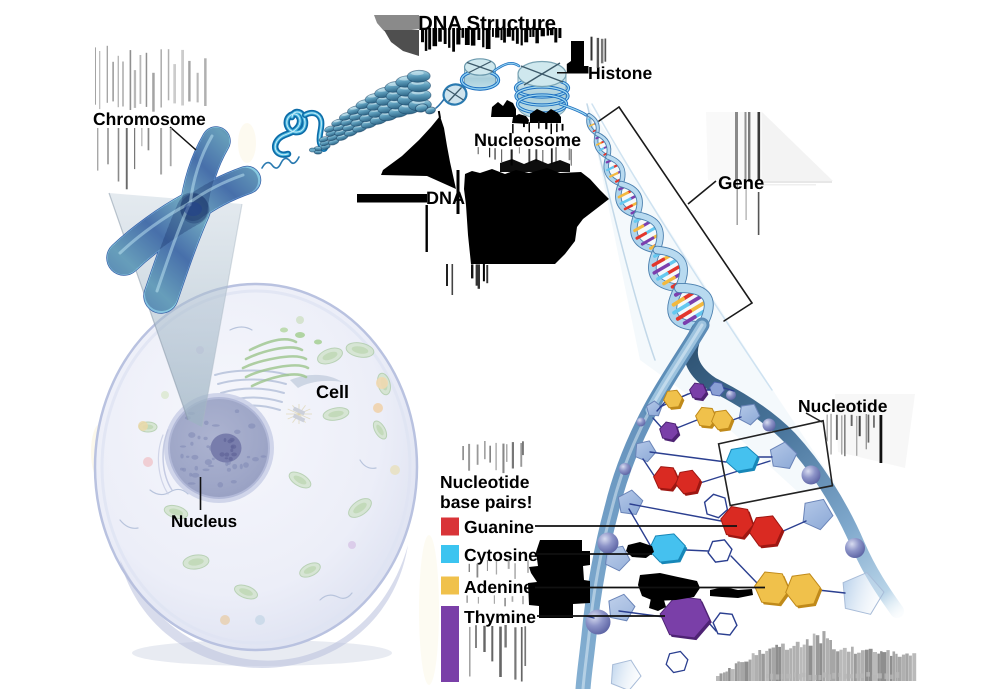 The height and width of the screenshot is (694, 1000). I want to click on svg-text: Histone, so click(620, 73).